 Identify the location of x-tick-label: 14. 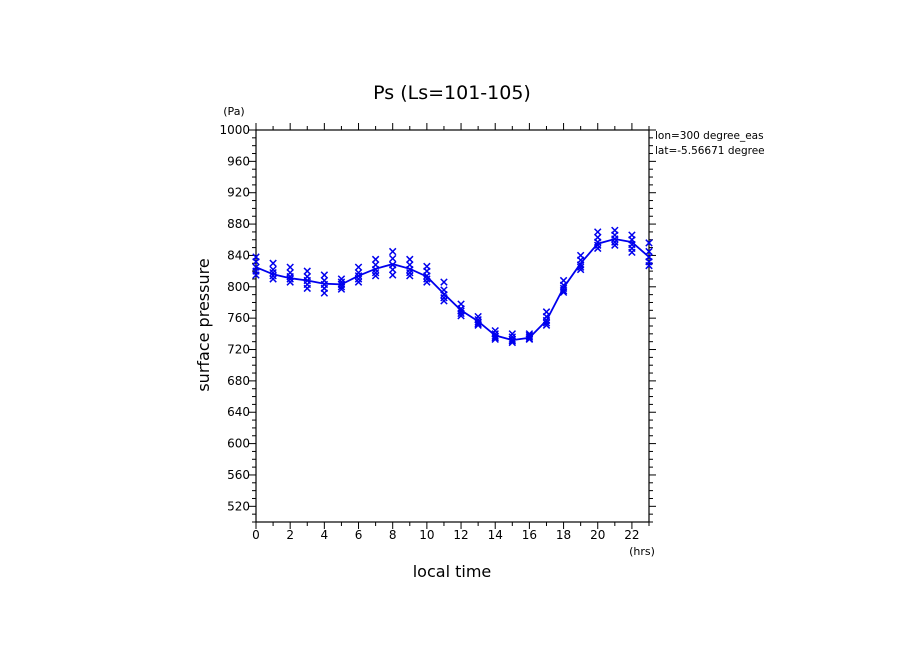
(495, 535).